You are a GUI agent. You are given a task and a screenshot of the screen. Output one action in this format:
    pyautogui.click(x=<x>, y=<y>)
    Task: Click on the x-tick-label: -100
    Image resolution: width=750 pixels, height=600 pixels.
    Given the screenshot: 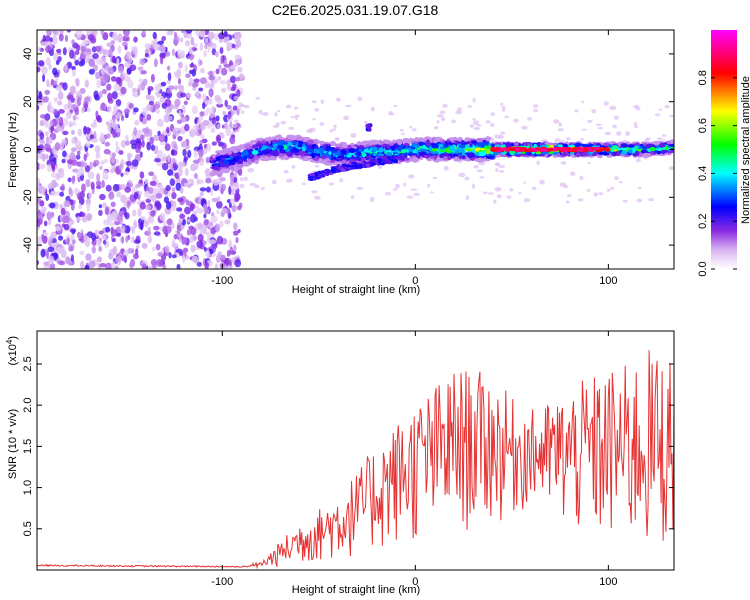 What is the action you would take?
    pyautogui.click(x=222, y=281)
    